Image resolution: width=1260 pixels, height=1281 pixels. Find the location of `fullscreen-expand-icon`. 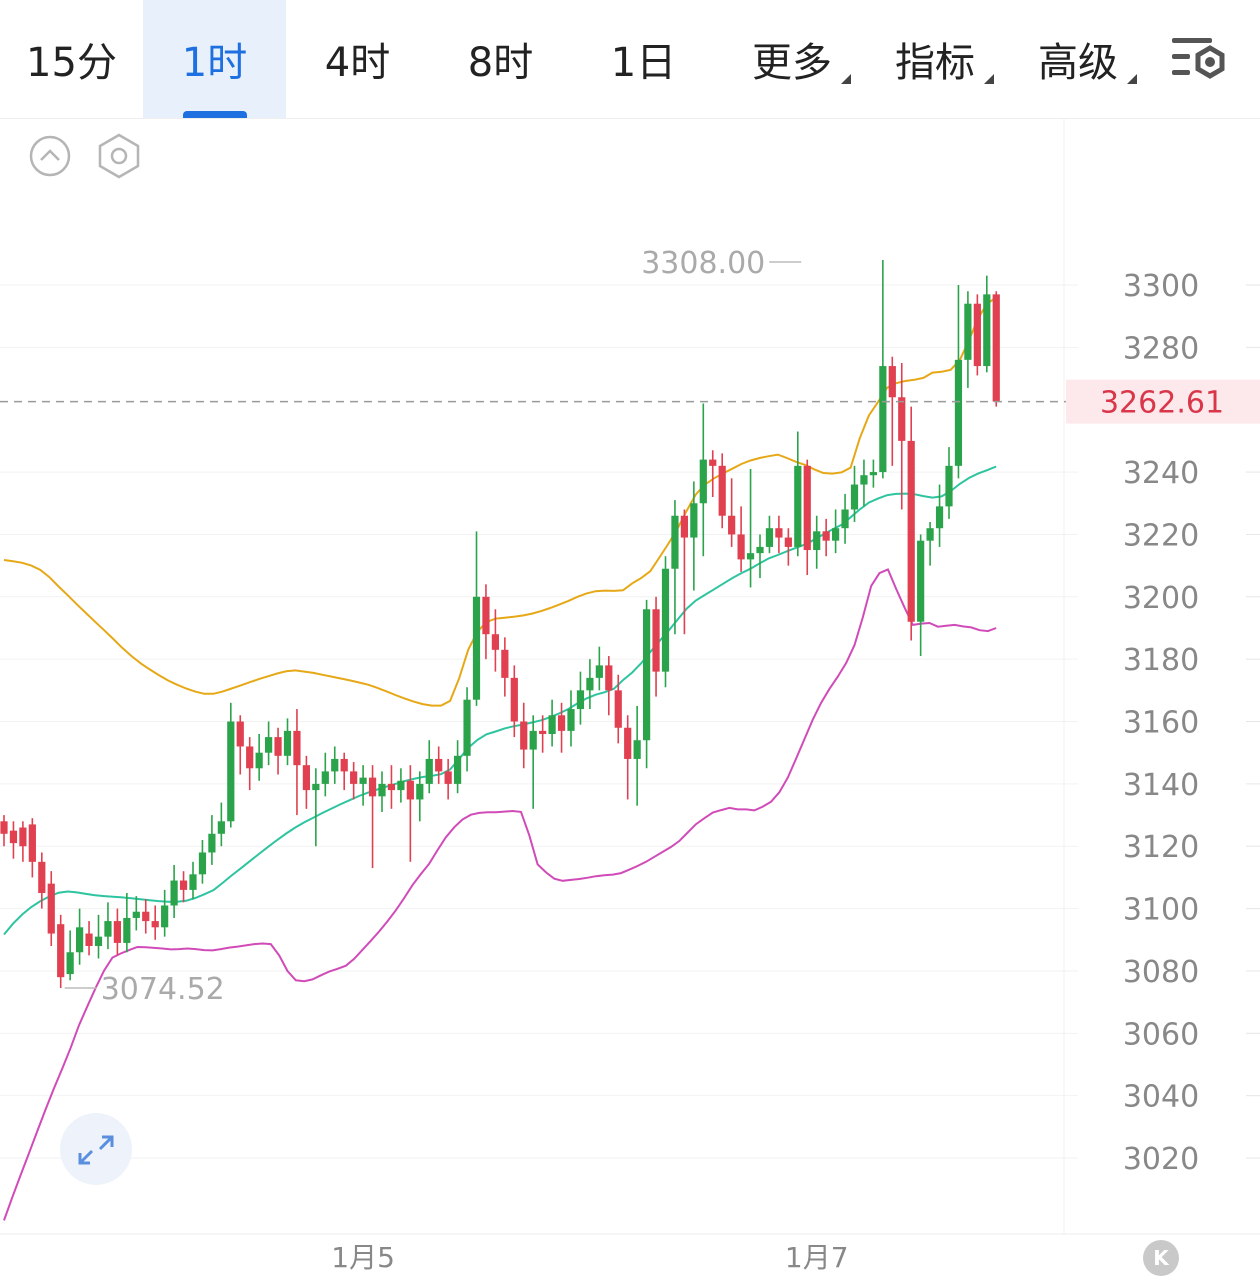

fullscreen-expand-icon is located at coordinates (96, 1149).